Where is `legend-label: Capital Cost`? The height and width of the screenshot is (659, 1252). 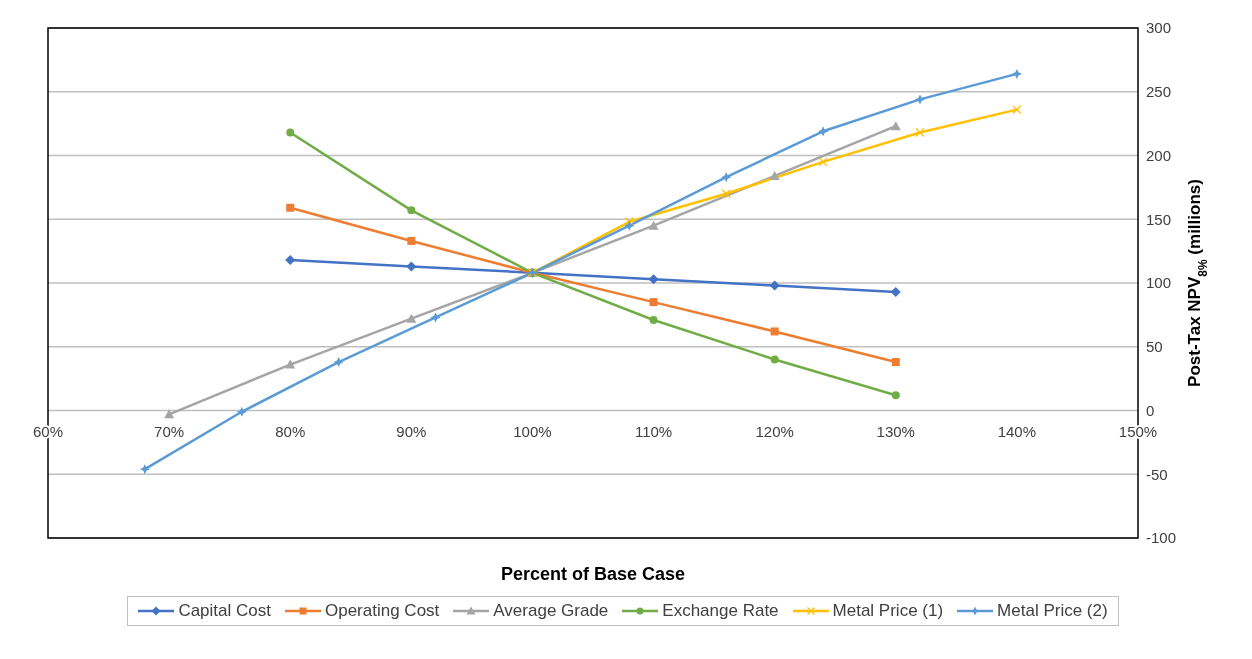
legend-label: Capital Cost is located at coordinates (224, 611).